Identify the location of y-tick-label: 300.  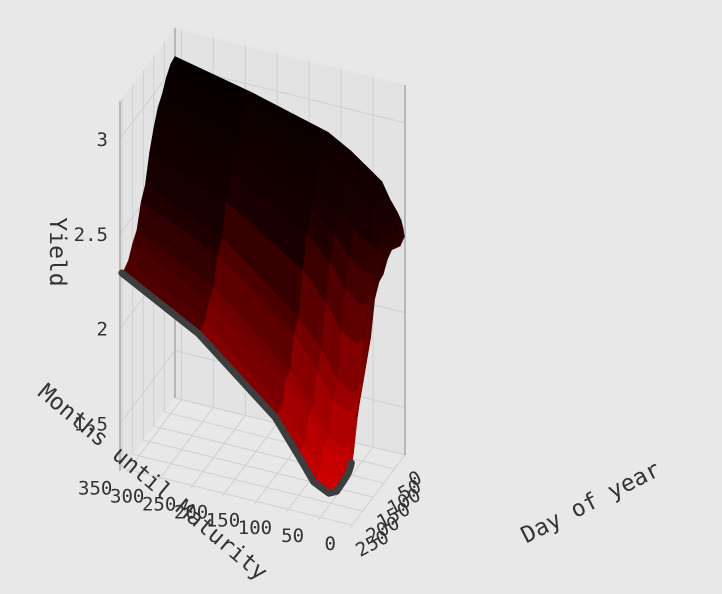
(127, 497).